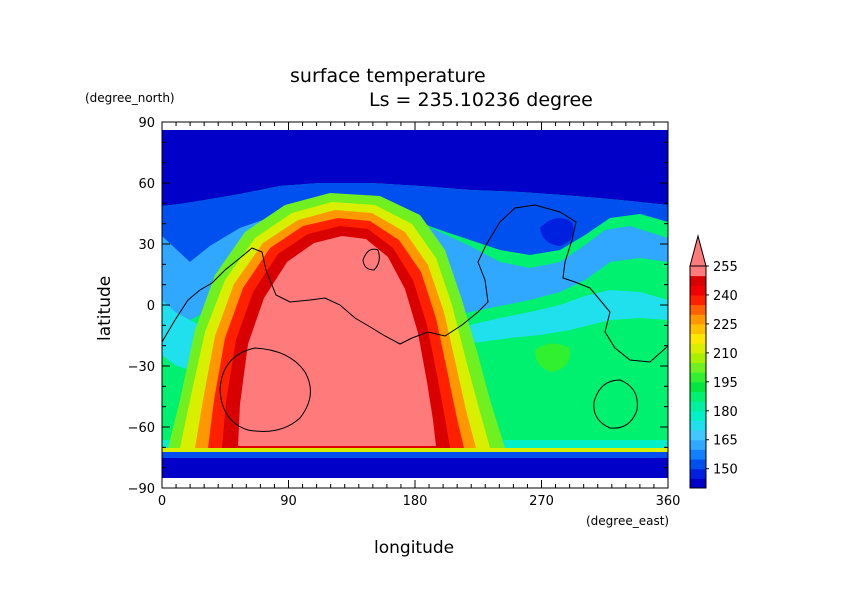 Image resolution: width=842 pixels, height=595 pixels. I want to click on colorbar-tick-label: 180, so click(725, 412).